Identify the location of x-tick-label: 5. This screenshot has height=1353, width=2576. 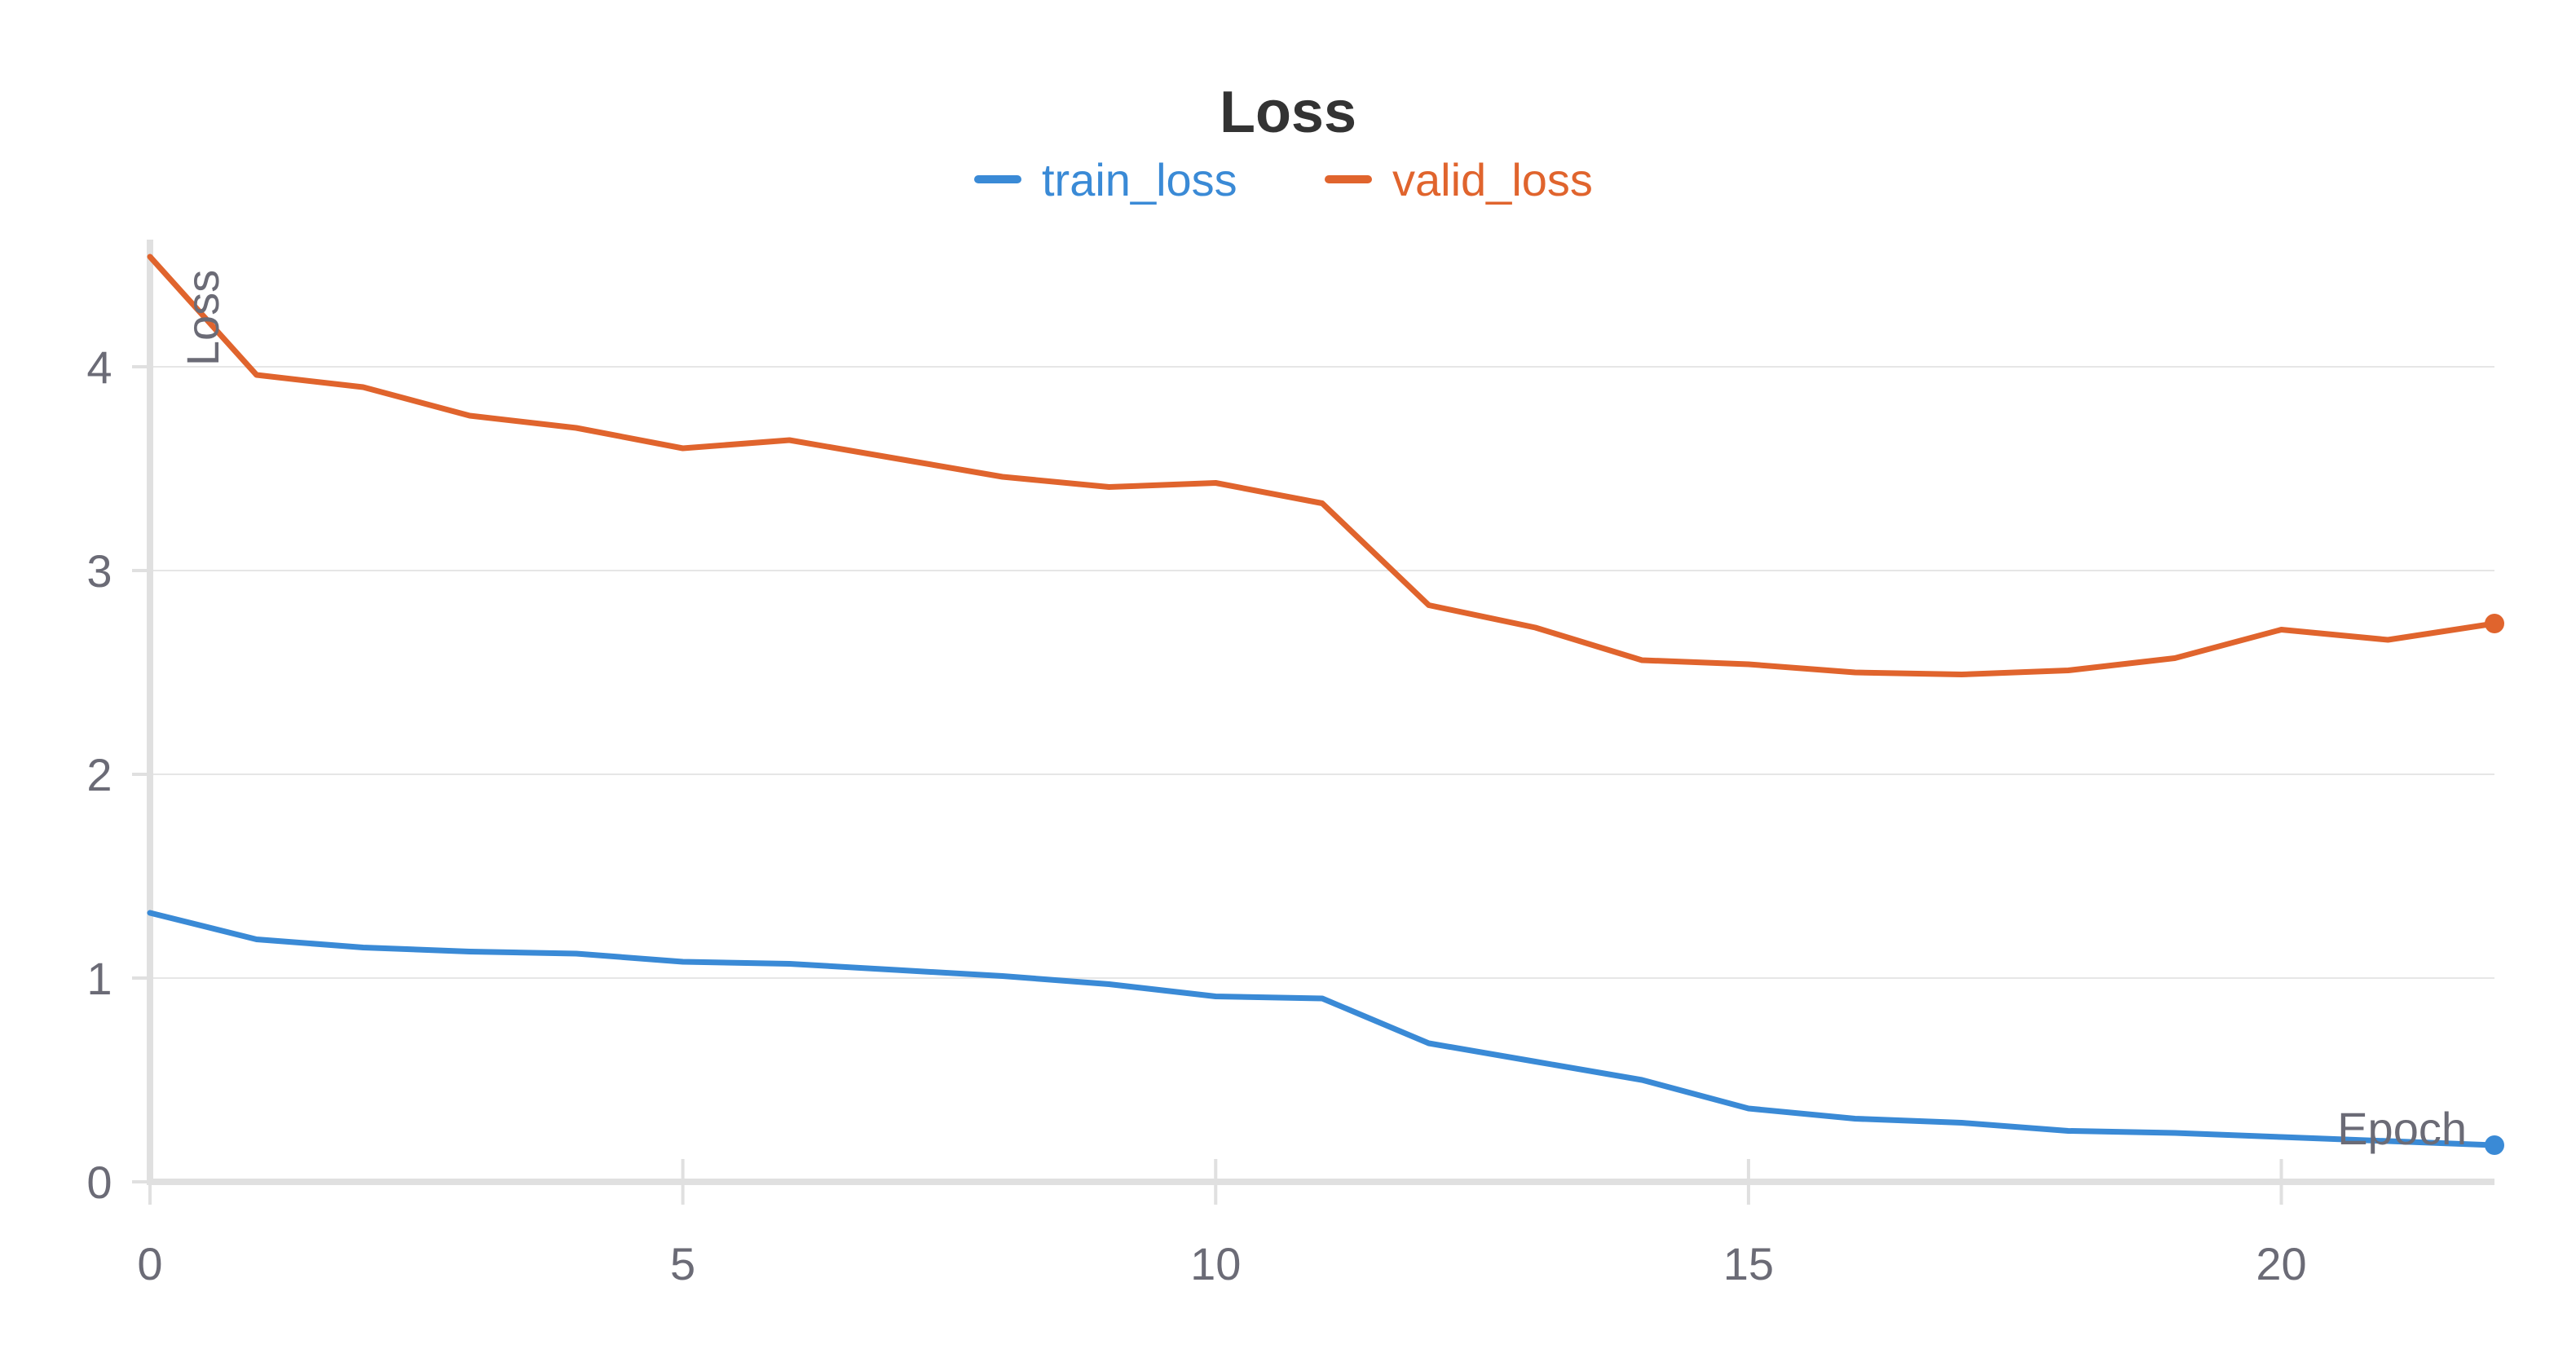
(682, 1263).